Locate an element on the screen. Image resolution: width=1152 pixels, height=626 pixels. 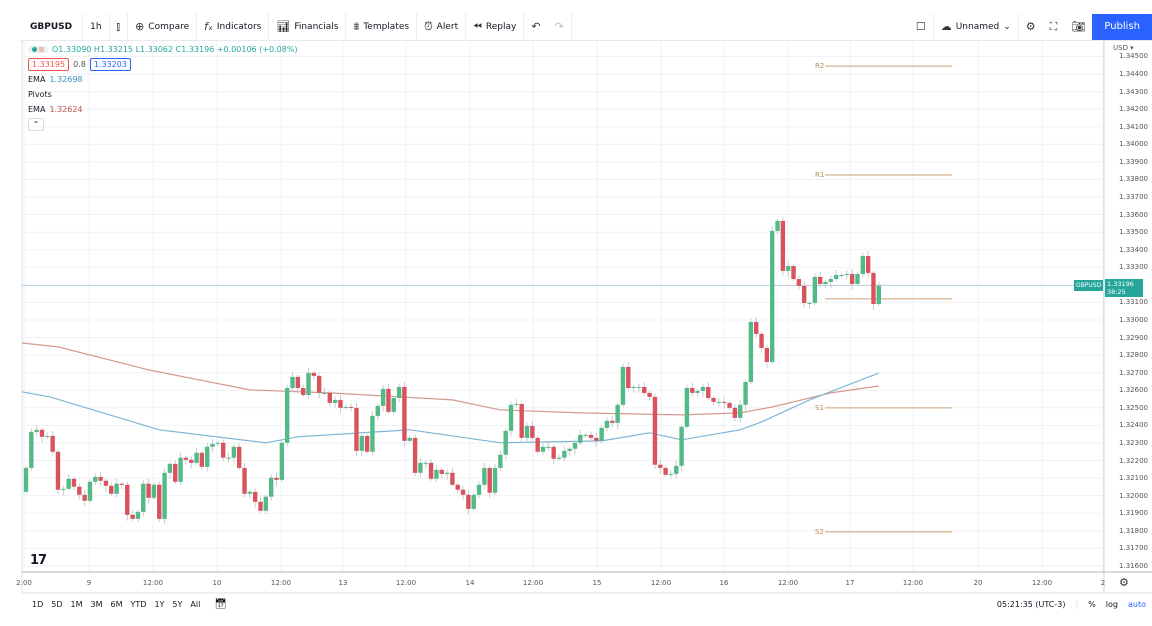
range-1d-button: 1D is located at coordinates (38, 604).